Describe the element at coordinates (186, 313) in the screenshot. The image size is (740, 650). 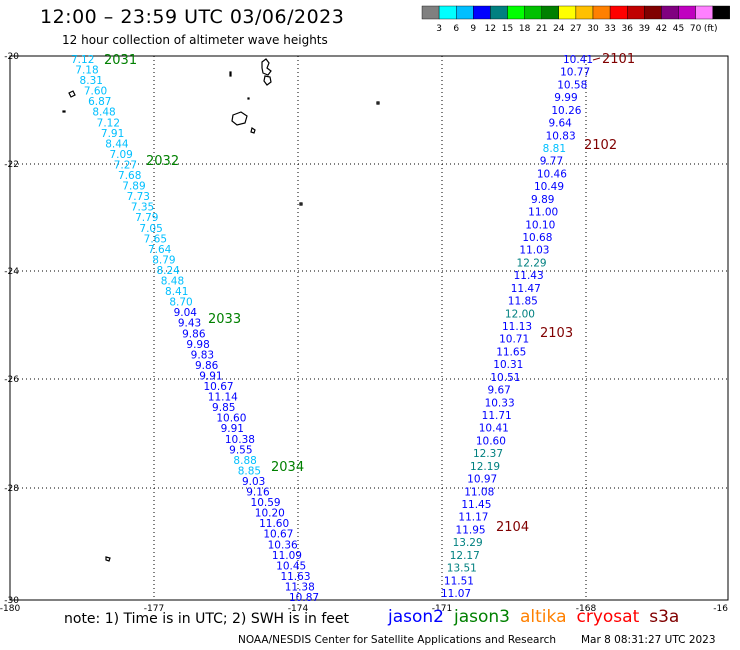
I see `wave-height-value: 9.04` at that location.